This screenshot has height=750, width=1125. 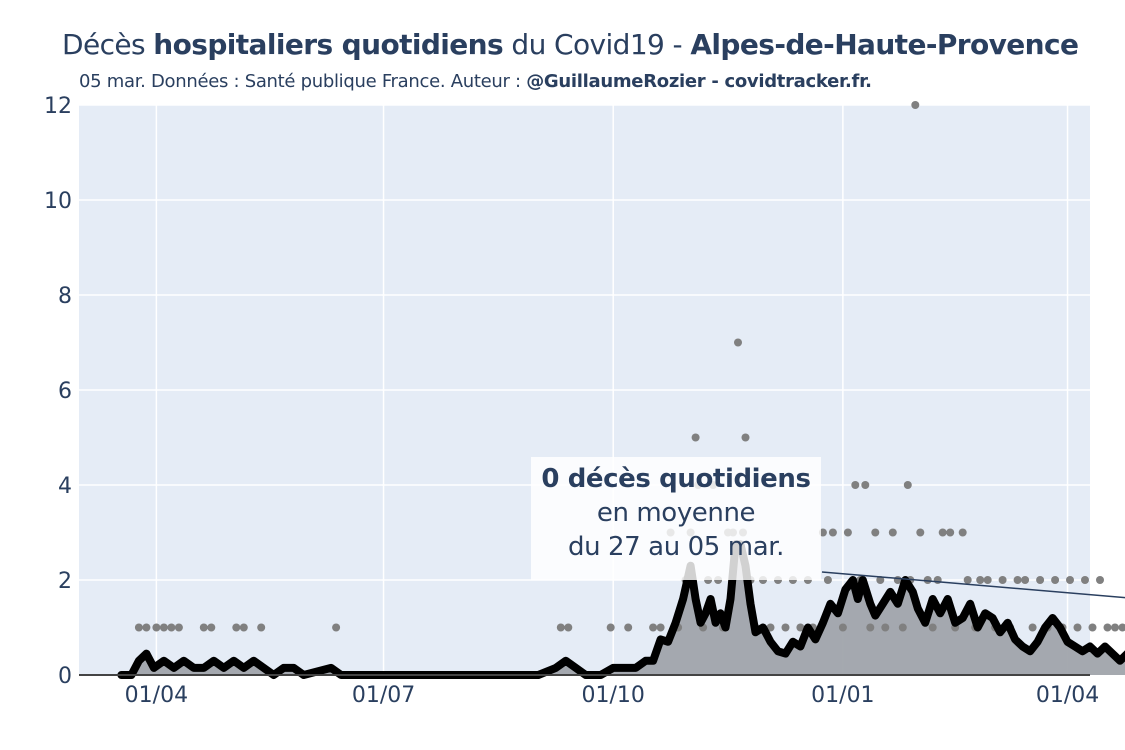 I want to click on title-middle: du Covid19 -, so click(x=597, y=44).